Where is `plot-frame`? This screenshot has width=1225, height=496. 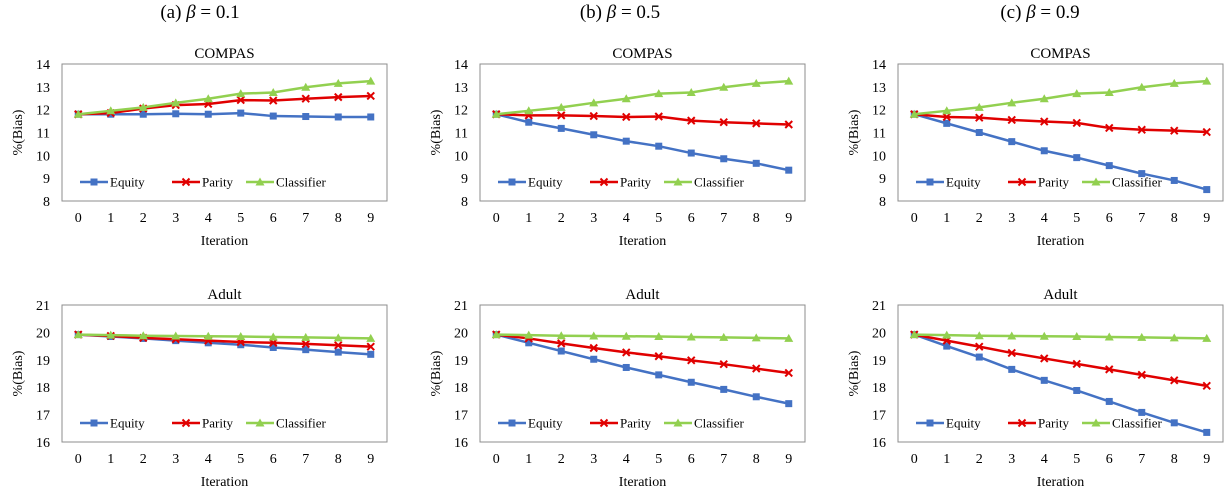 plot-frame is located at coordinates (224, 373).